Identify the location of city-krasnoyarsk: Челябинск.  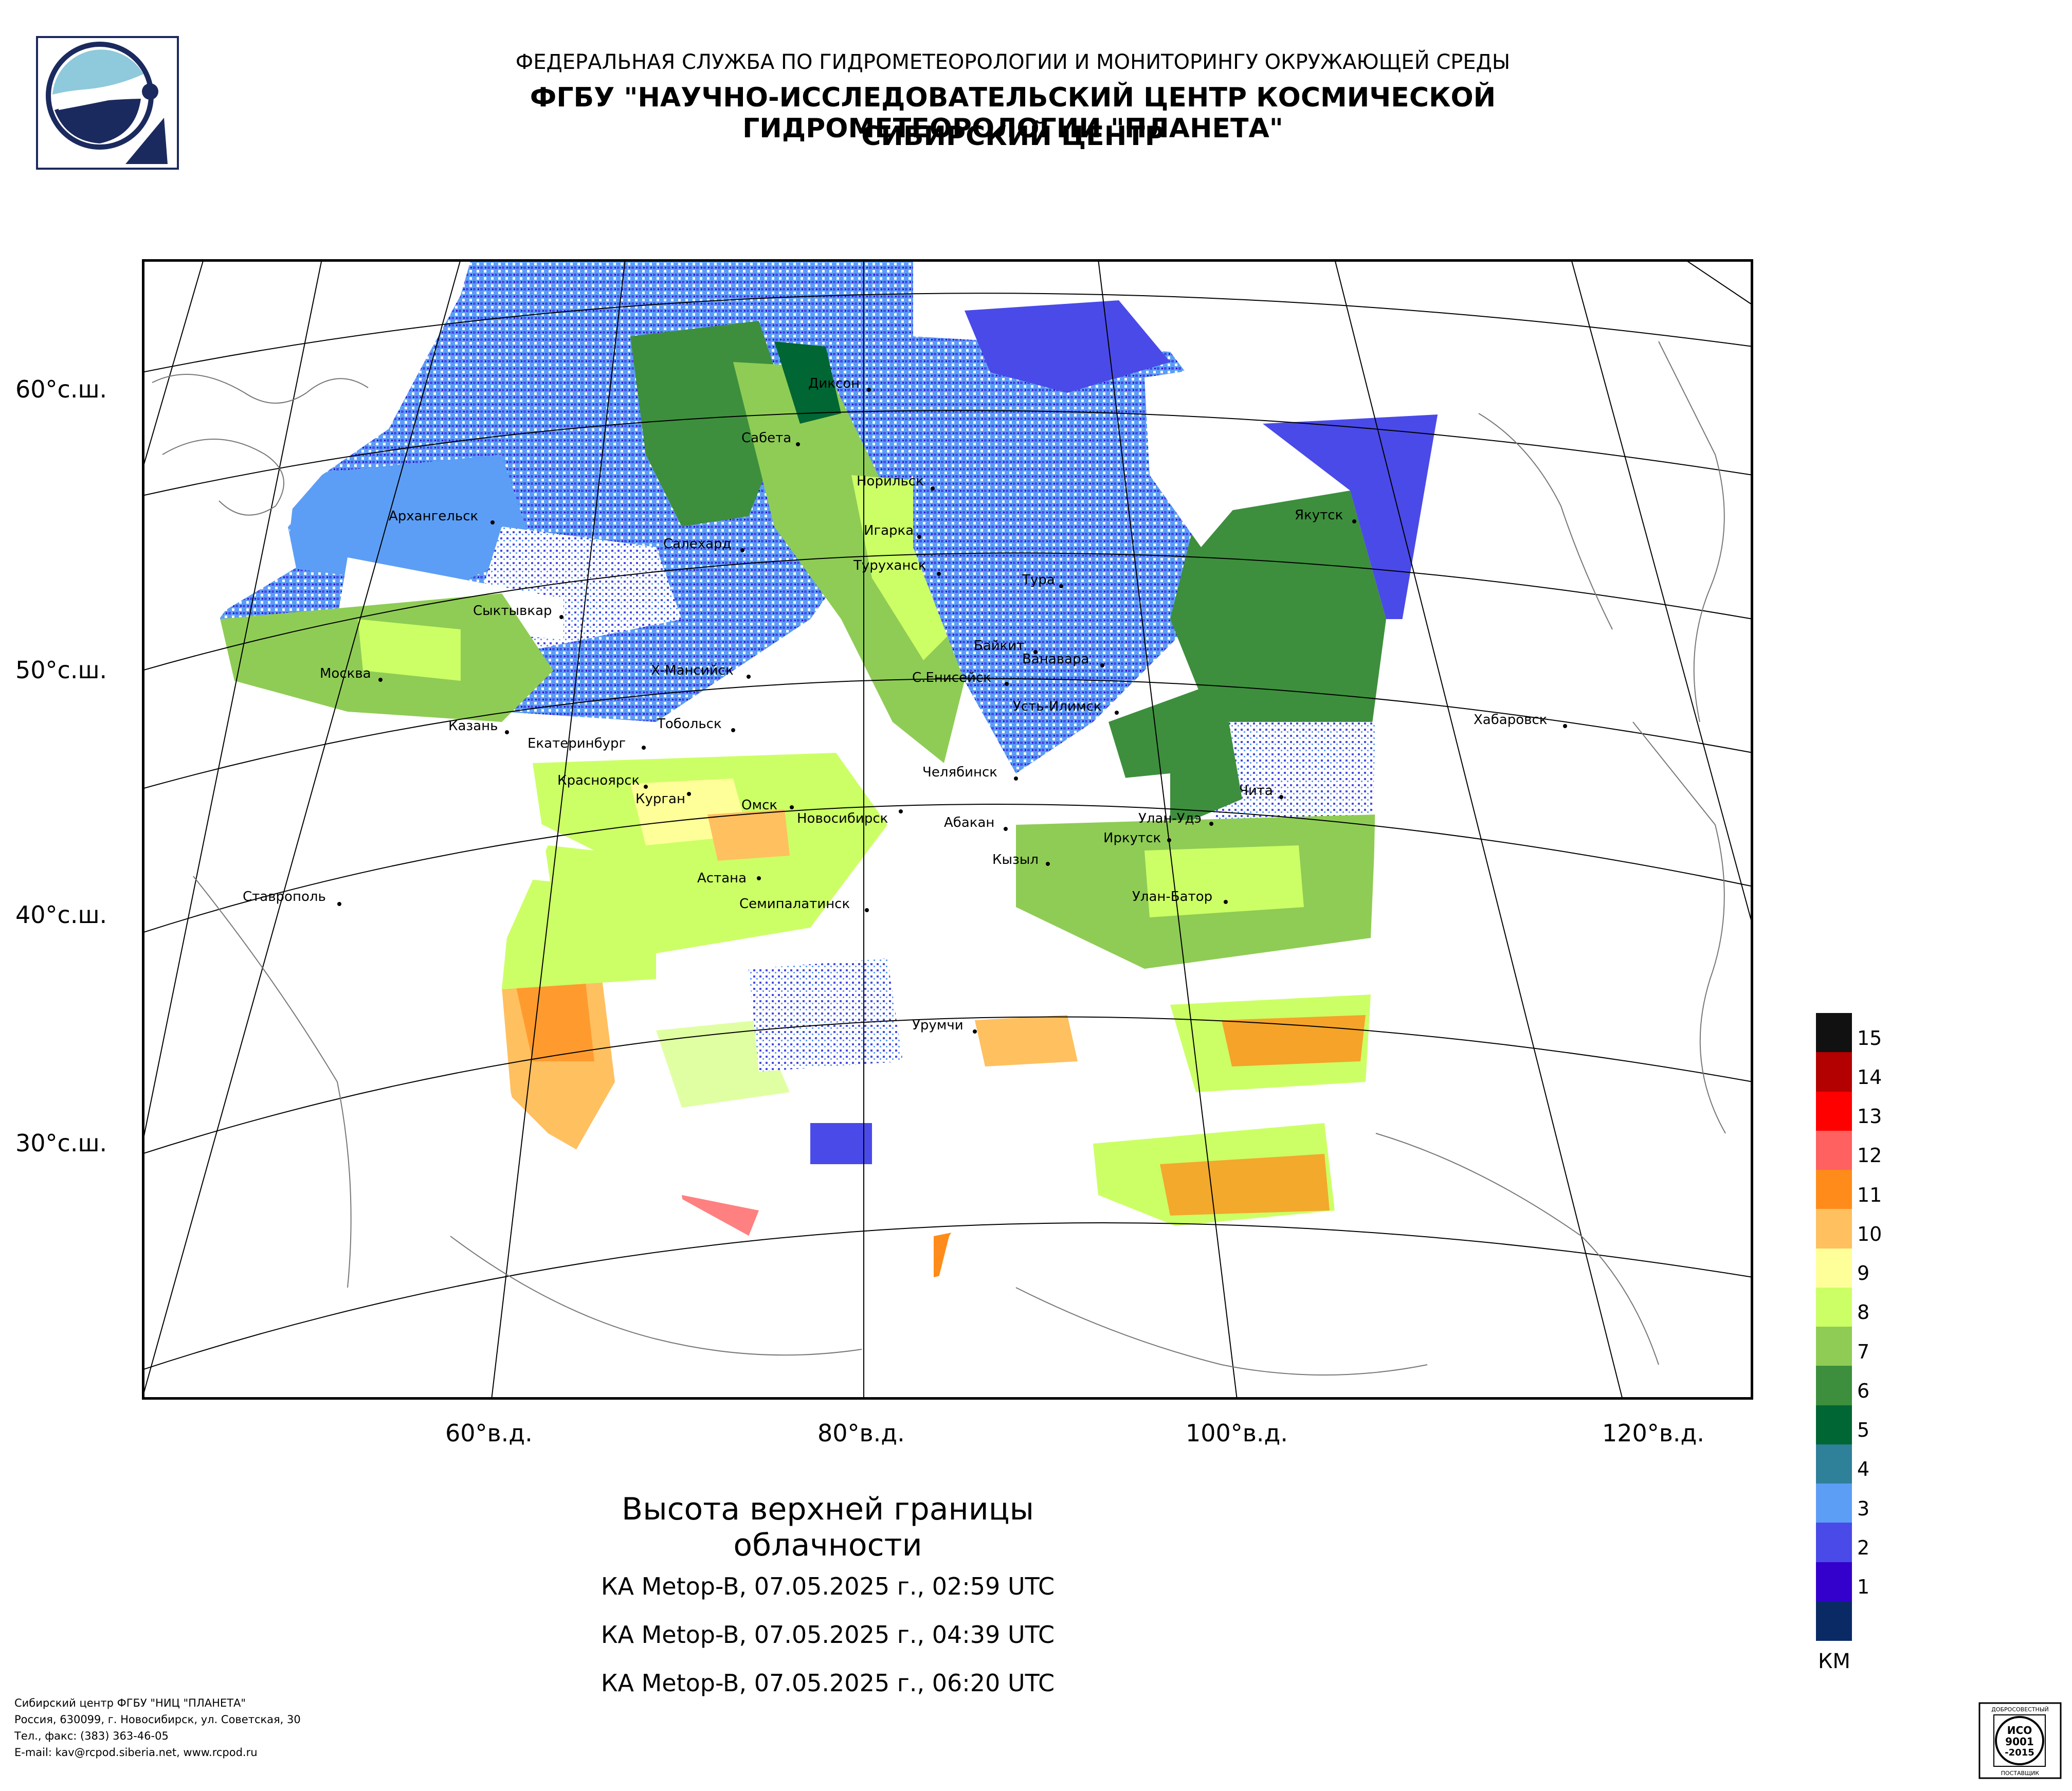
(970, 773).